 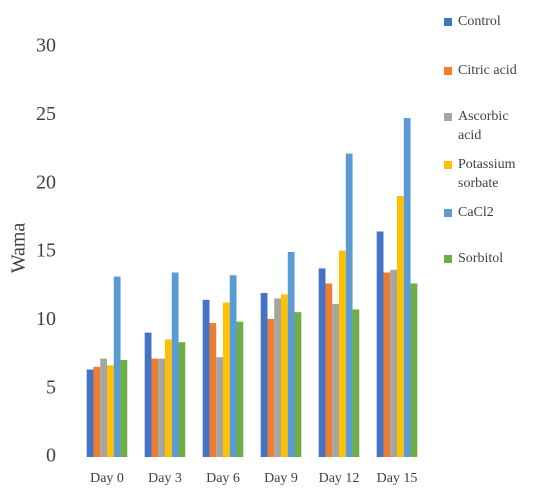 I want to click on x-tick-label: Day 15, so click(x=397, y=478).